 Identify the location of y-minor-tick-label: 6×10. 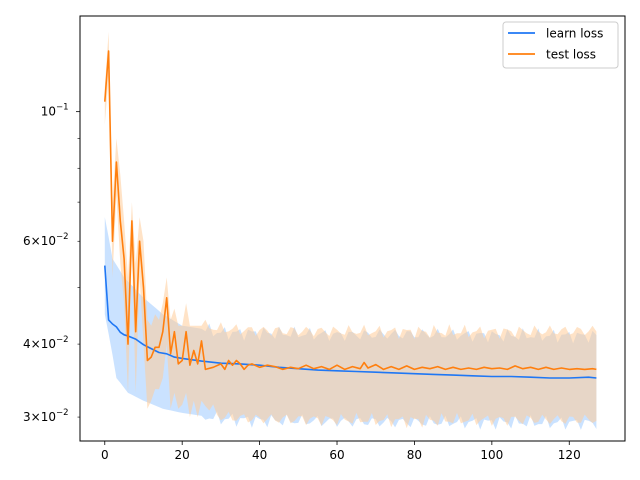
(39, 241).